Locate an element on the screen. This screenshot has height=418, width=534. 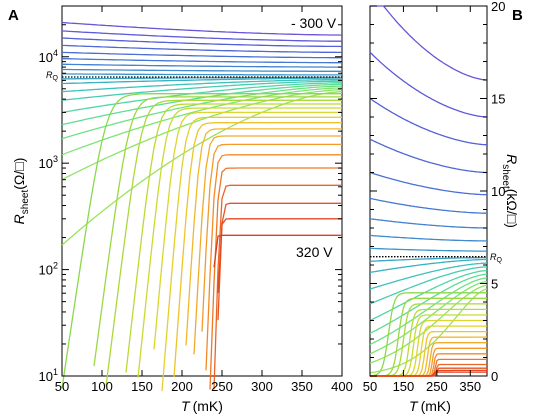
panel-b-x-tick-label-2: 250 is located at coordinates (437, 386).